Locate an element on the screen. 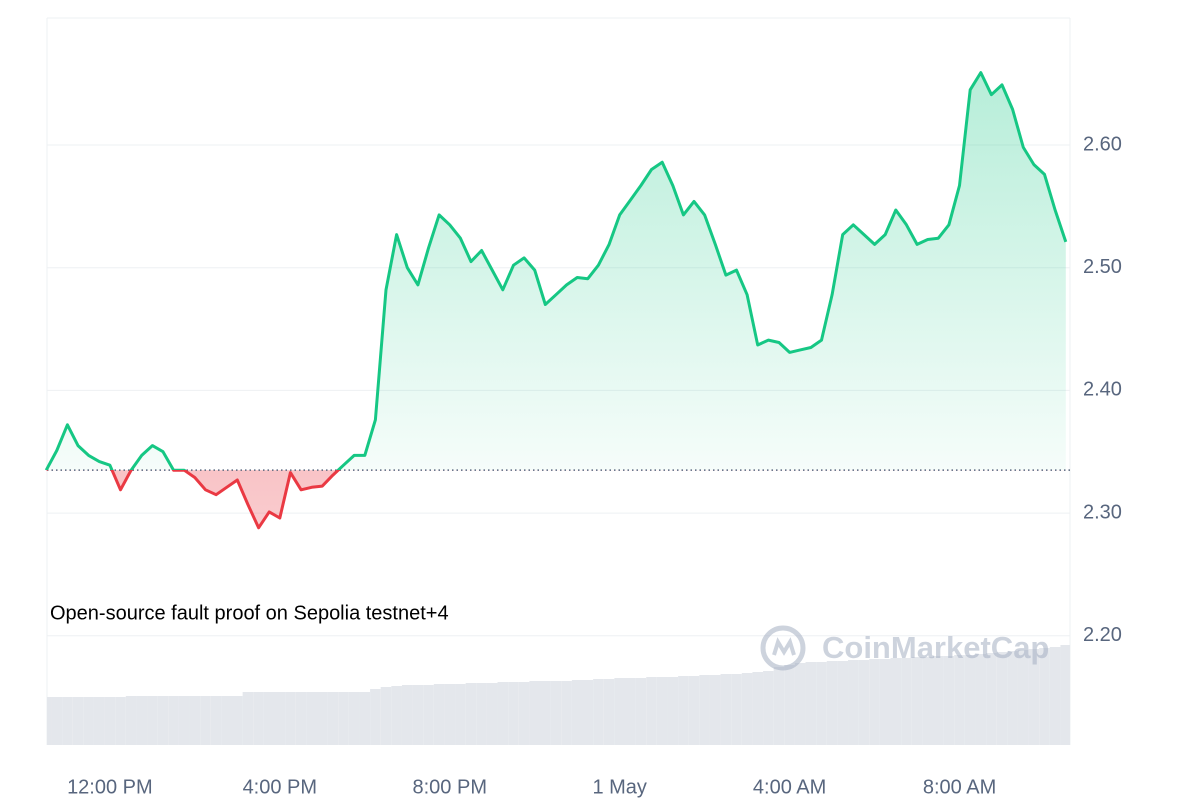 Image resolution: width=1200 pixels, height=800 pixels. watermark-text: CoinMarketCap is located at coordinates (935, 647).